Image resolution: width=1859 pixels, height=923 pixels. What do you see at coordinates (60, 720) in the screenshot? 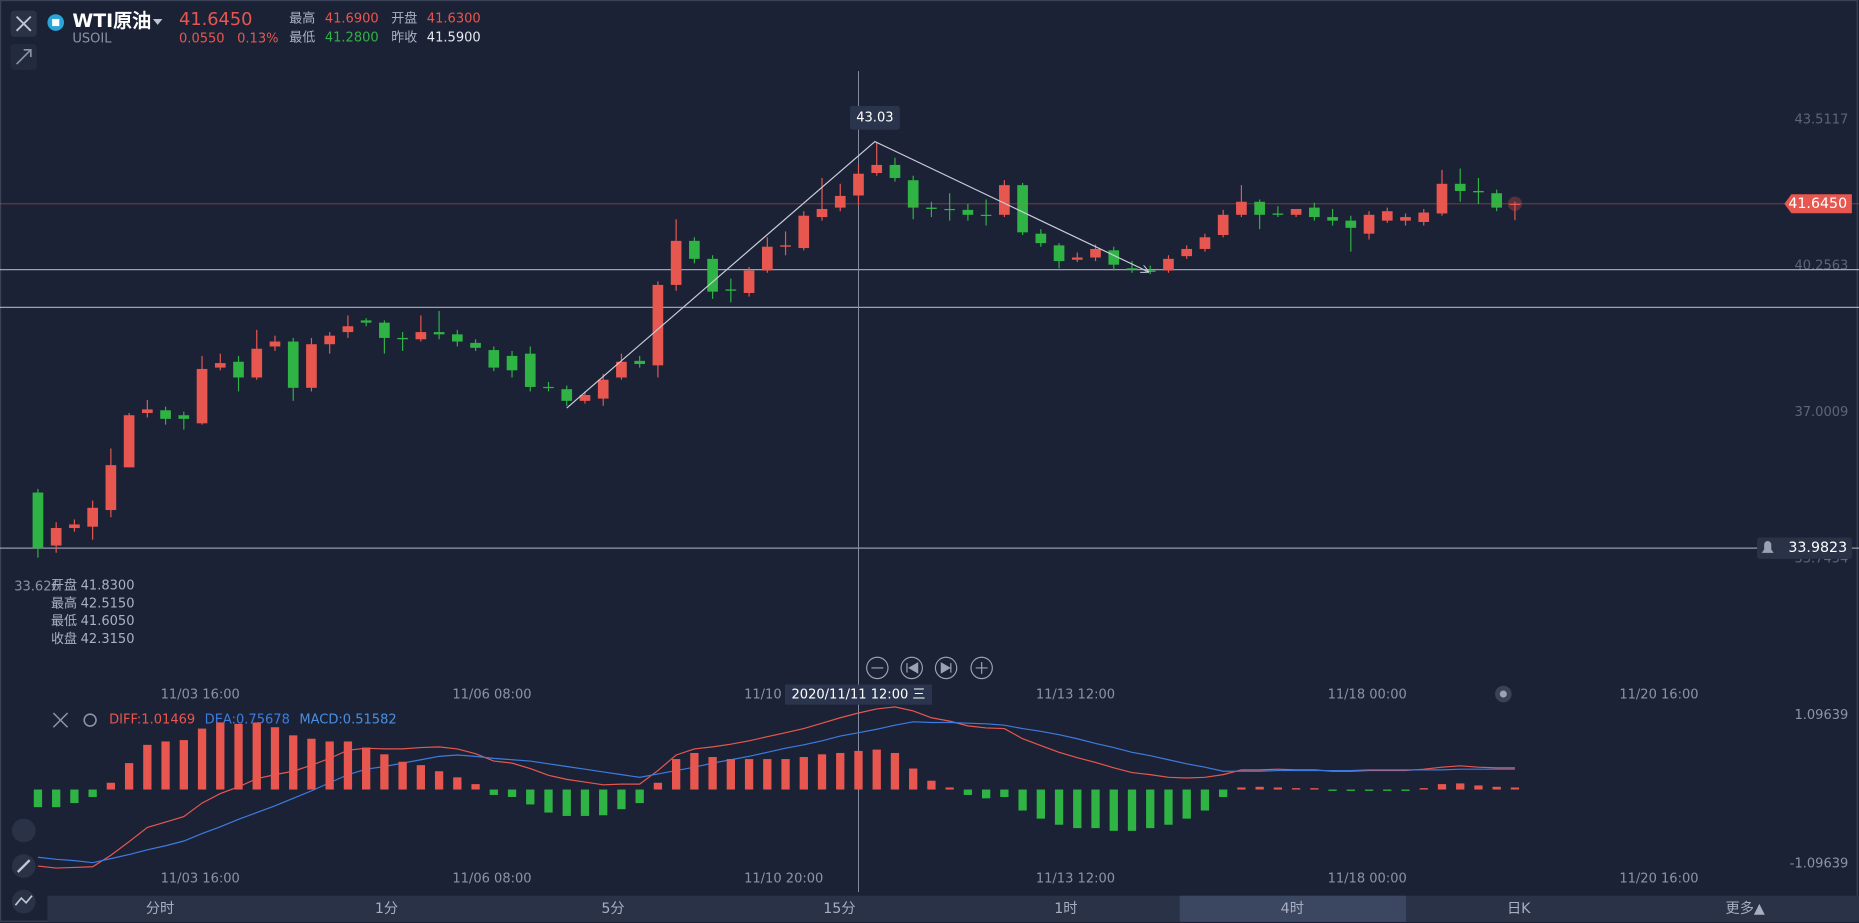
I see `indicator-close` at bounding box center [60, 720].